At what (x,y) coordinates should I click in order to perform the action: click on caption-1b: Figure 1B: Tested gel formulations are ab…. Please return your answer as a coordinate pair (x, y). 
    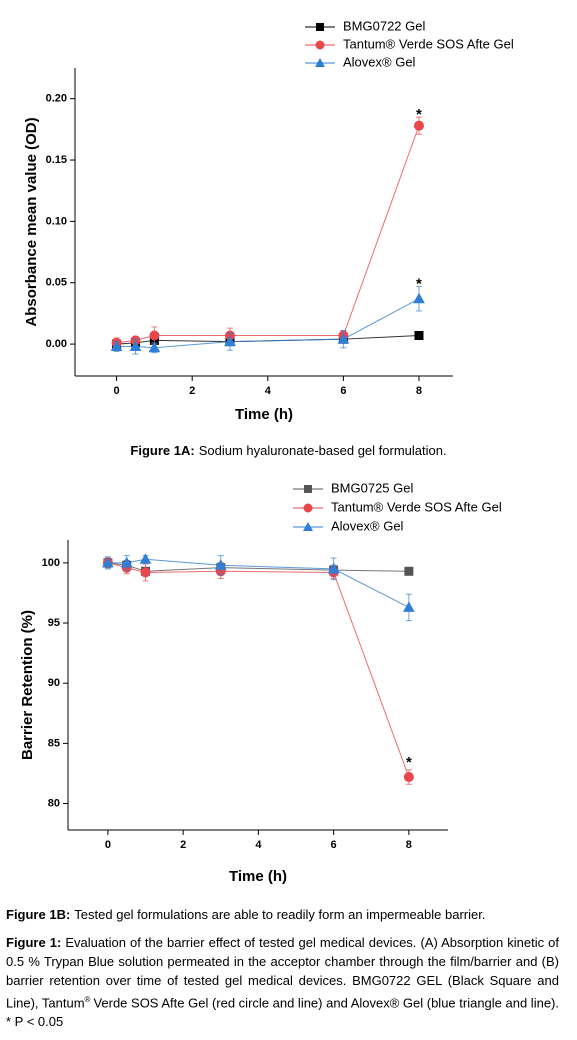
    Looking at the image, I should click on (288, 914).